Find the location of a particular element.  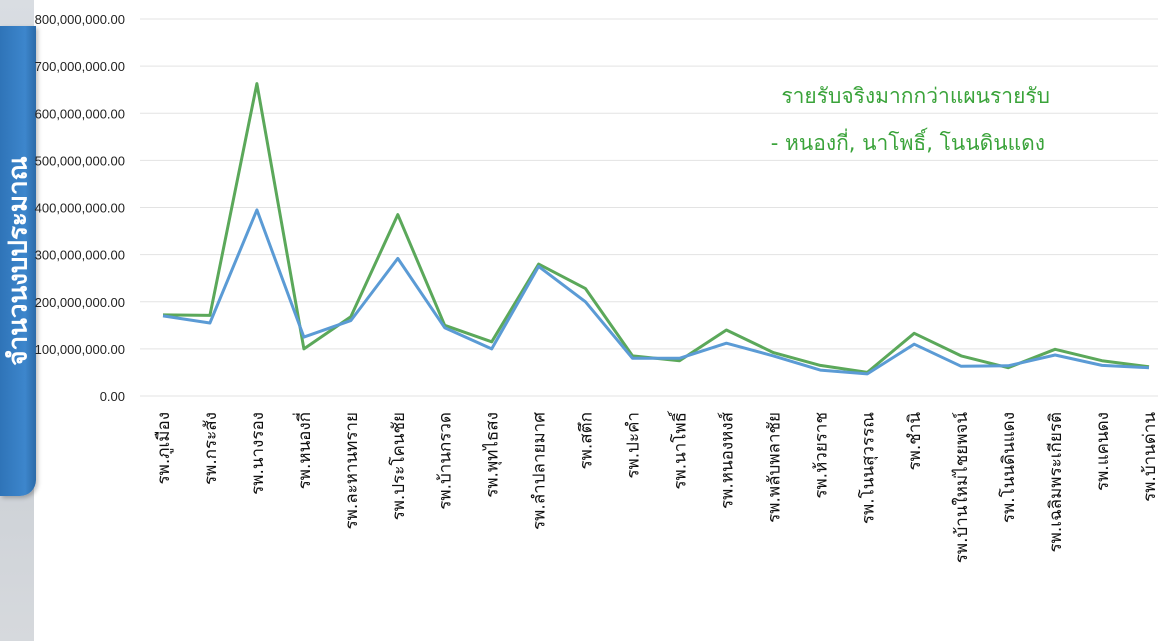

y-tick-label: 300,000,000.00 is located at coordinates (80, 255).